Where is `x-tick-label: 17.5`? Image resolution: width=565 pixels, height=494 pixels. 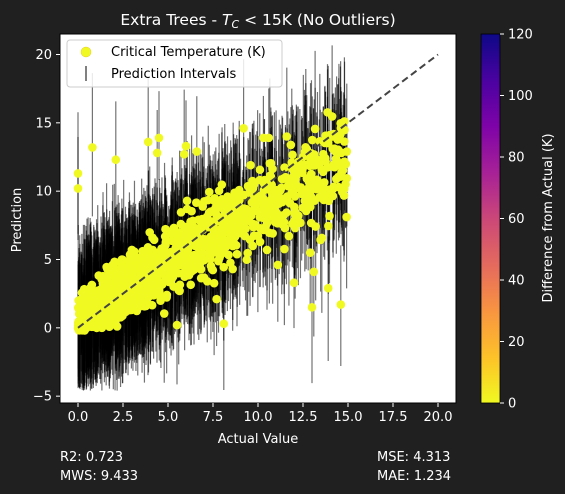
x-tick-label: 17.5 is located at coordinates (393, 417).